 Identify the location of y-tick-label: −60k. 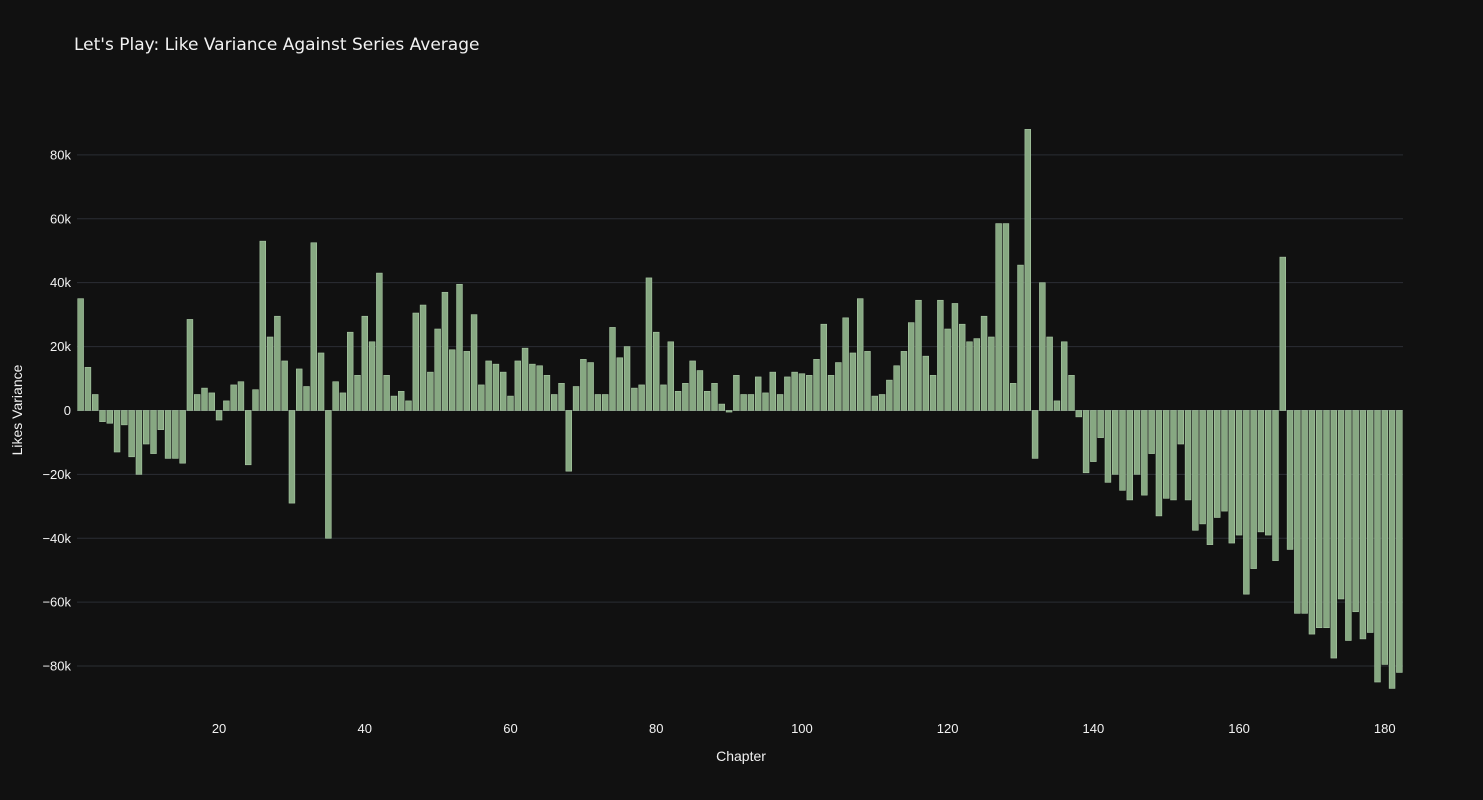
(56, 602).